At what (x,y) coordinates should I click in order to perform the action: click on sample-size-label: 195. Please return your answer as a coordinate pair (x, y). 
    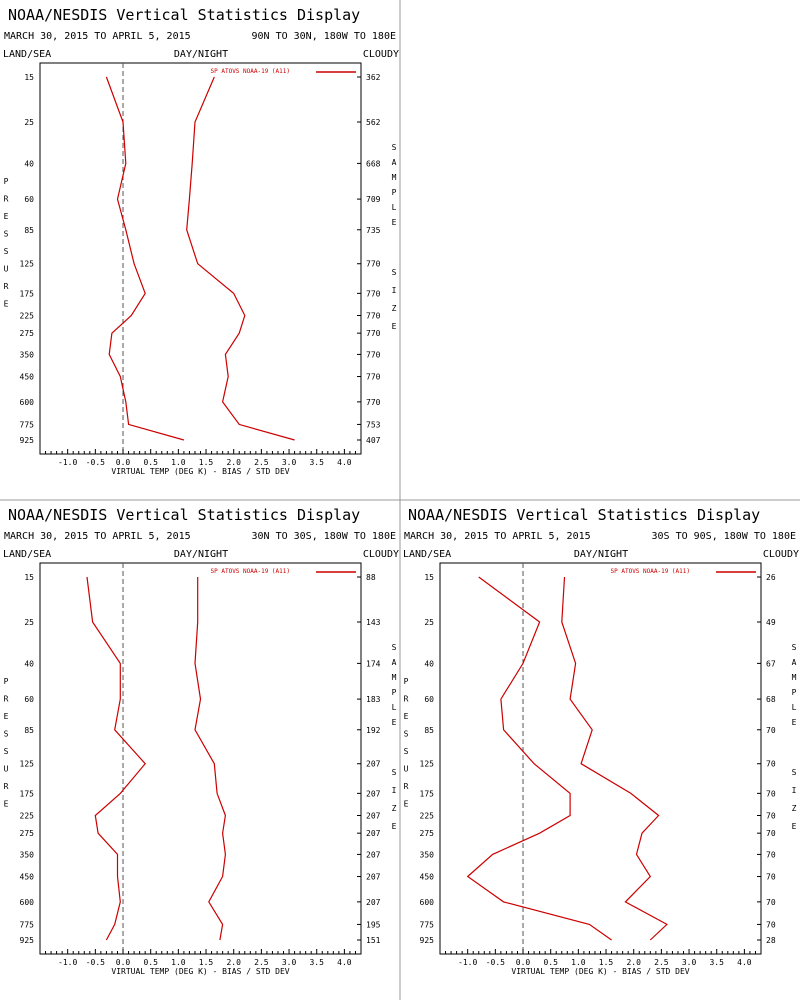
    Looking at the image, I should click on (373, 924).